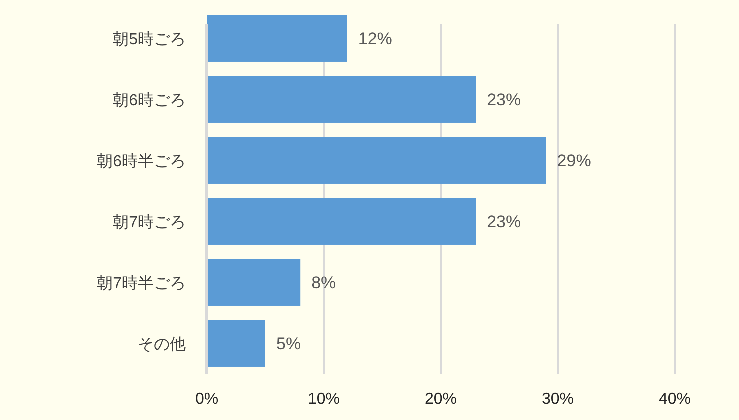  What do you see at coordinates (324, 399) in the screenshot?
I see `x-tick-label: 10%` at bounding box center [324, 399].